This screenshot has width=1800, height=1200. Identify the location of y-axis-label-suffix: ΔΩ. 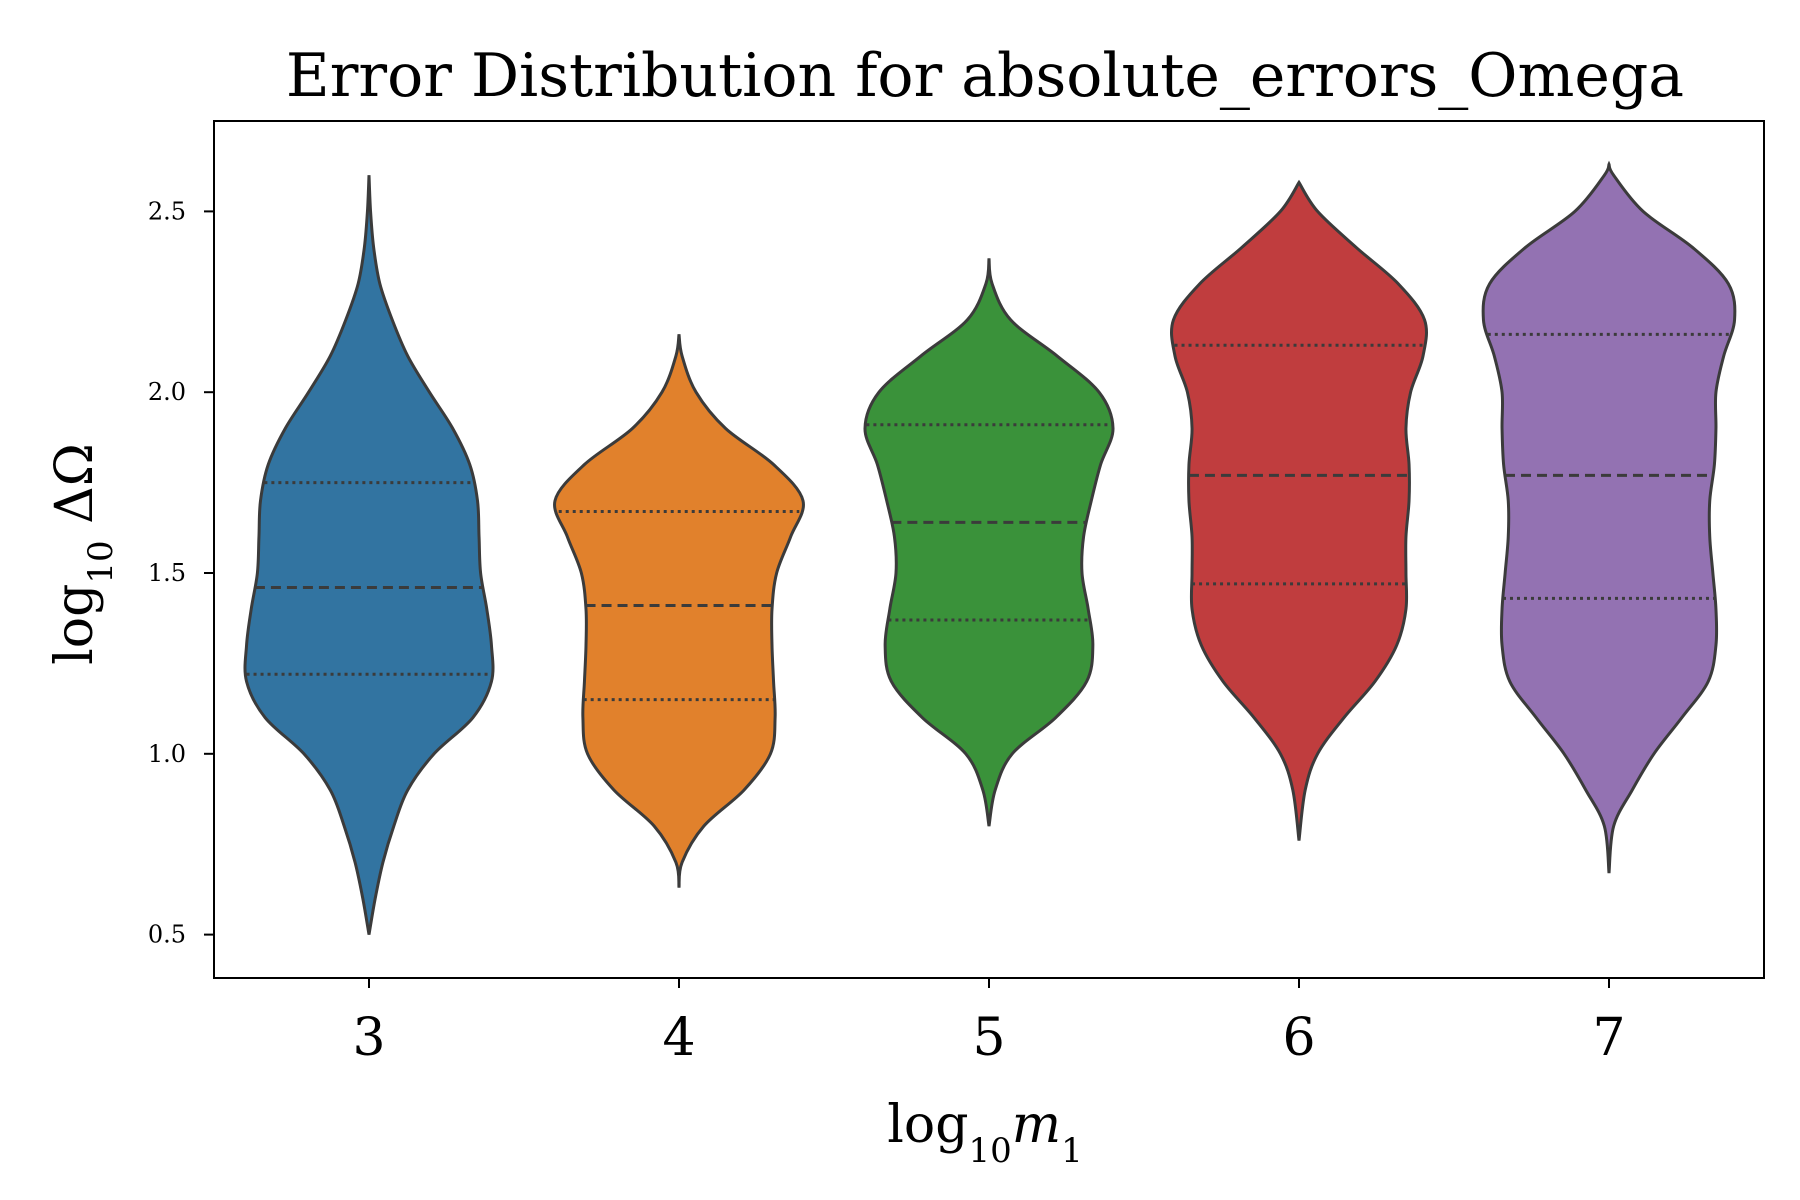
(75, 491).